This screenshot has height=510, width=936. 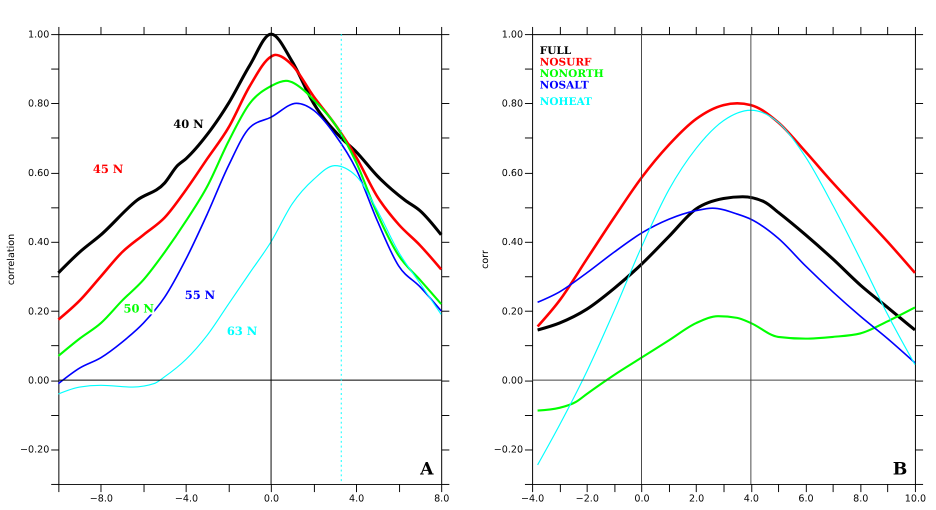 I want to click on text: B, so click(x=900, y=469).